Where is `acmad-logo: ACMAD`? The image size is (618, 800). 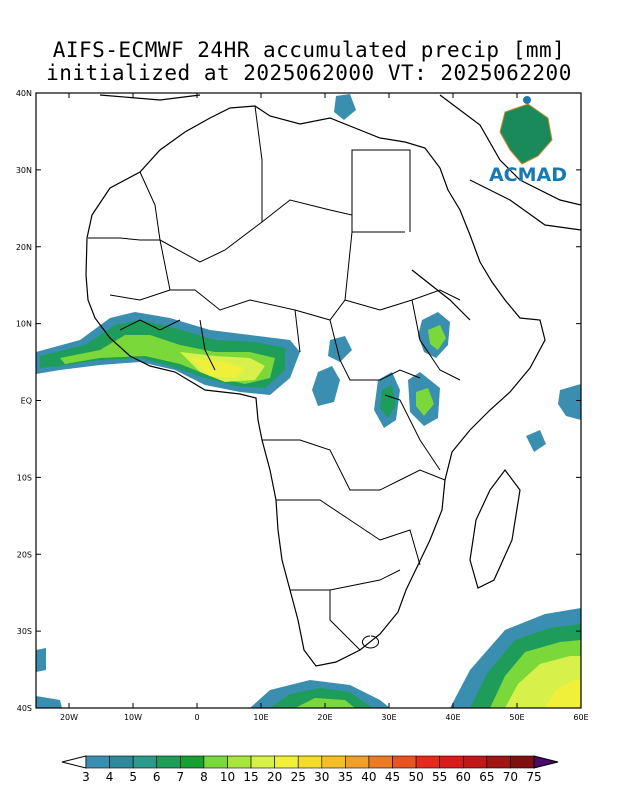
acmad-logo: ACMAD is located at coordinates (528, 141).